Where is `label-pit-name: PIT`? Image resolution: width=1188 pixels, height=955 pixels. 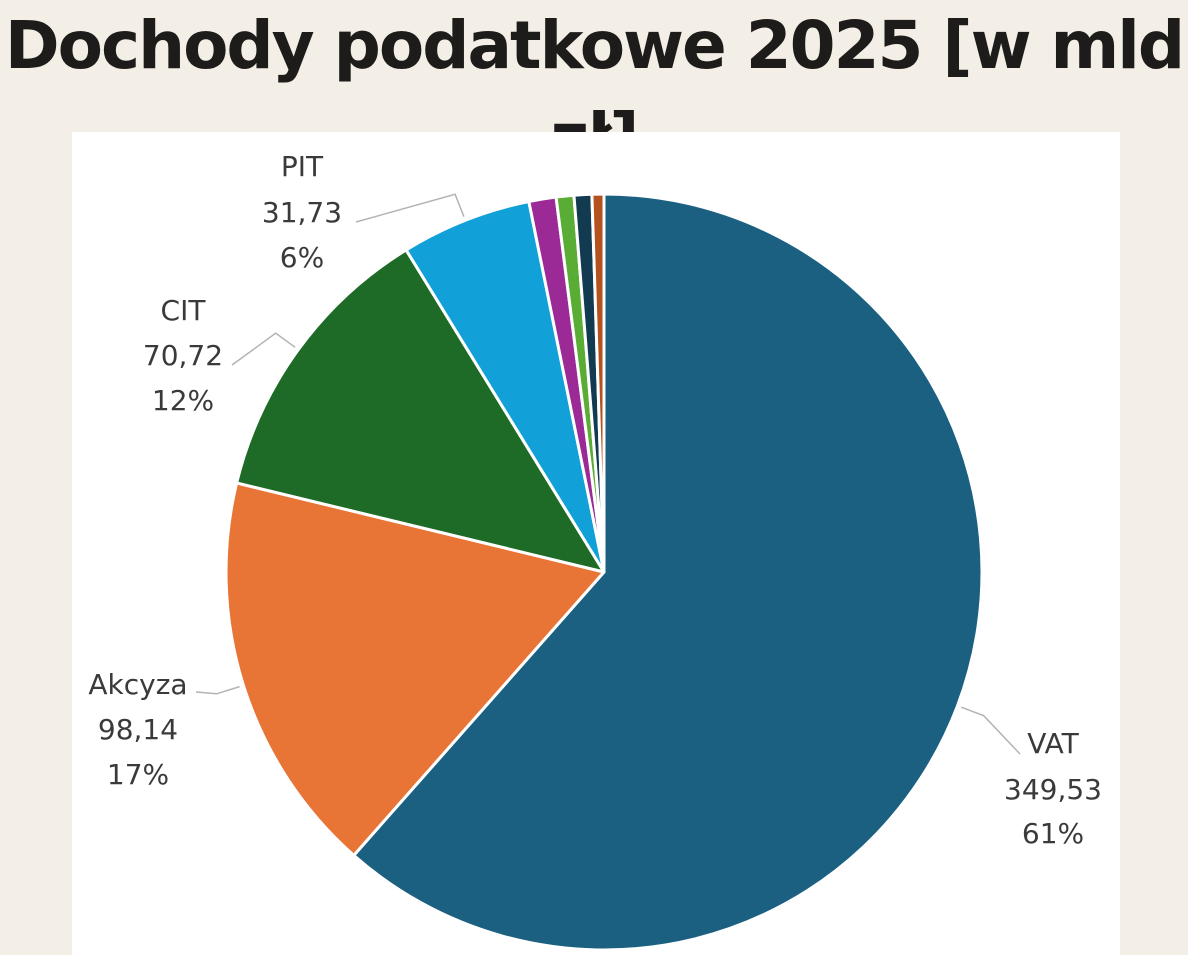 label-pit-name: PIT is located at coordinates (302, 166).